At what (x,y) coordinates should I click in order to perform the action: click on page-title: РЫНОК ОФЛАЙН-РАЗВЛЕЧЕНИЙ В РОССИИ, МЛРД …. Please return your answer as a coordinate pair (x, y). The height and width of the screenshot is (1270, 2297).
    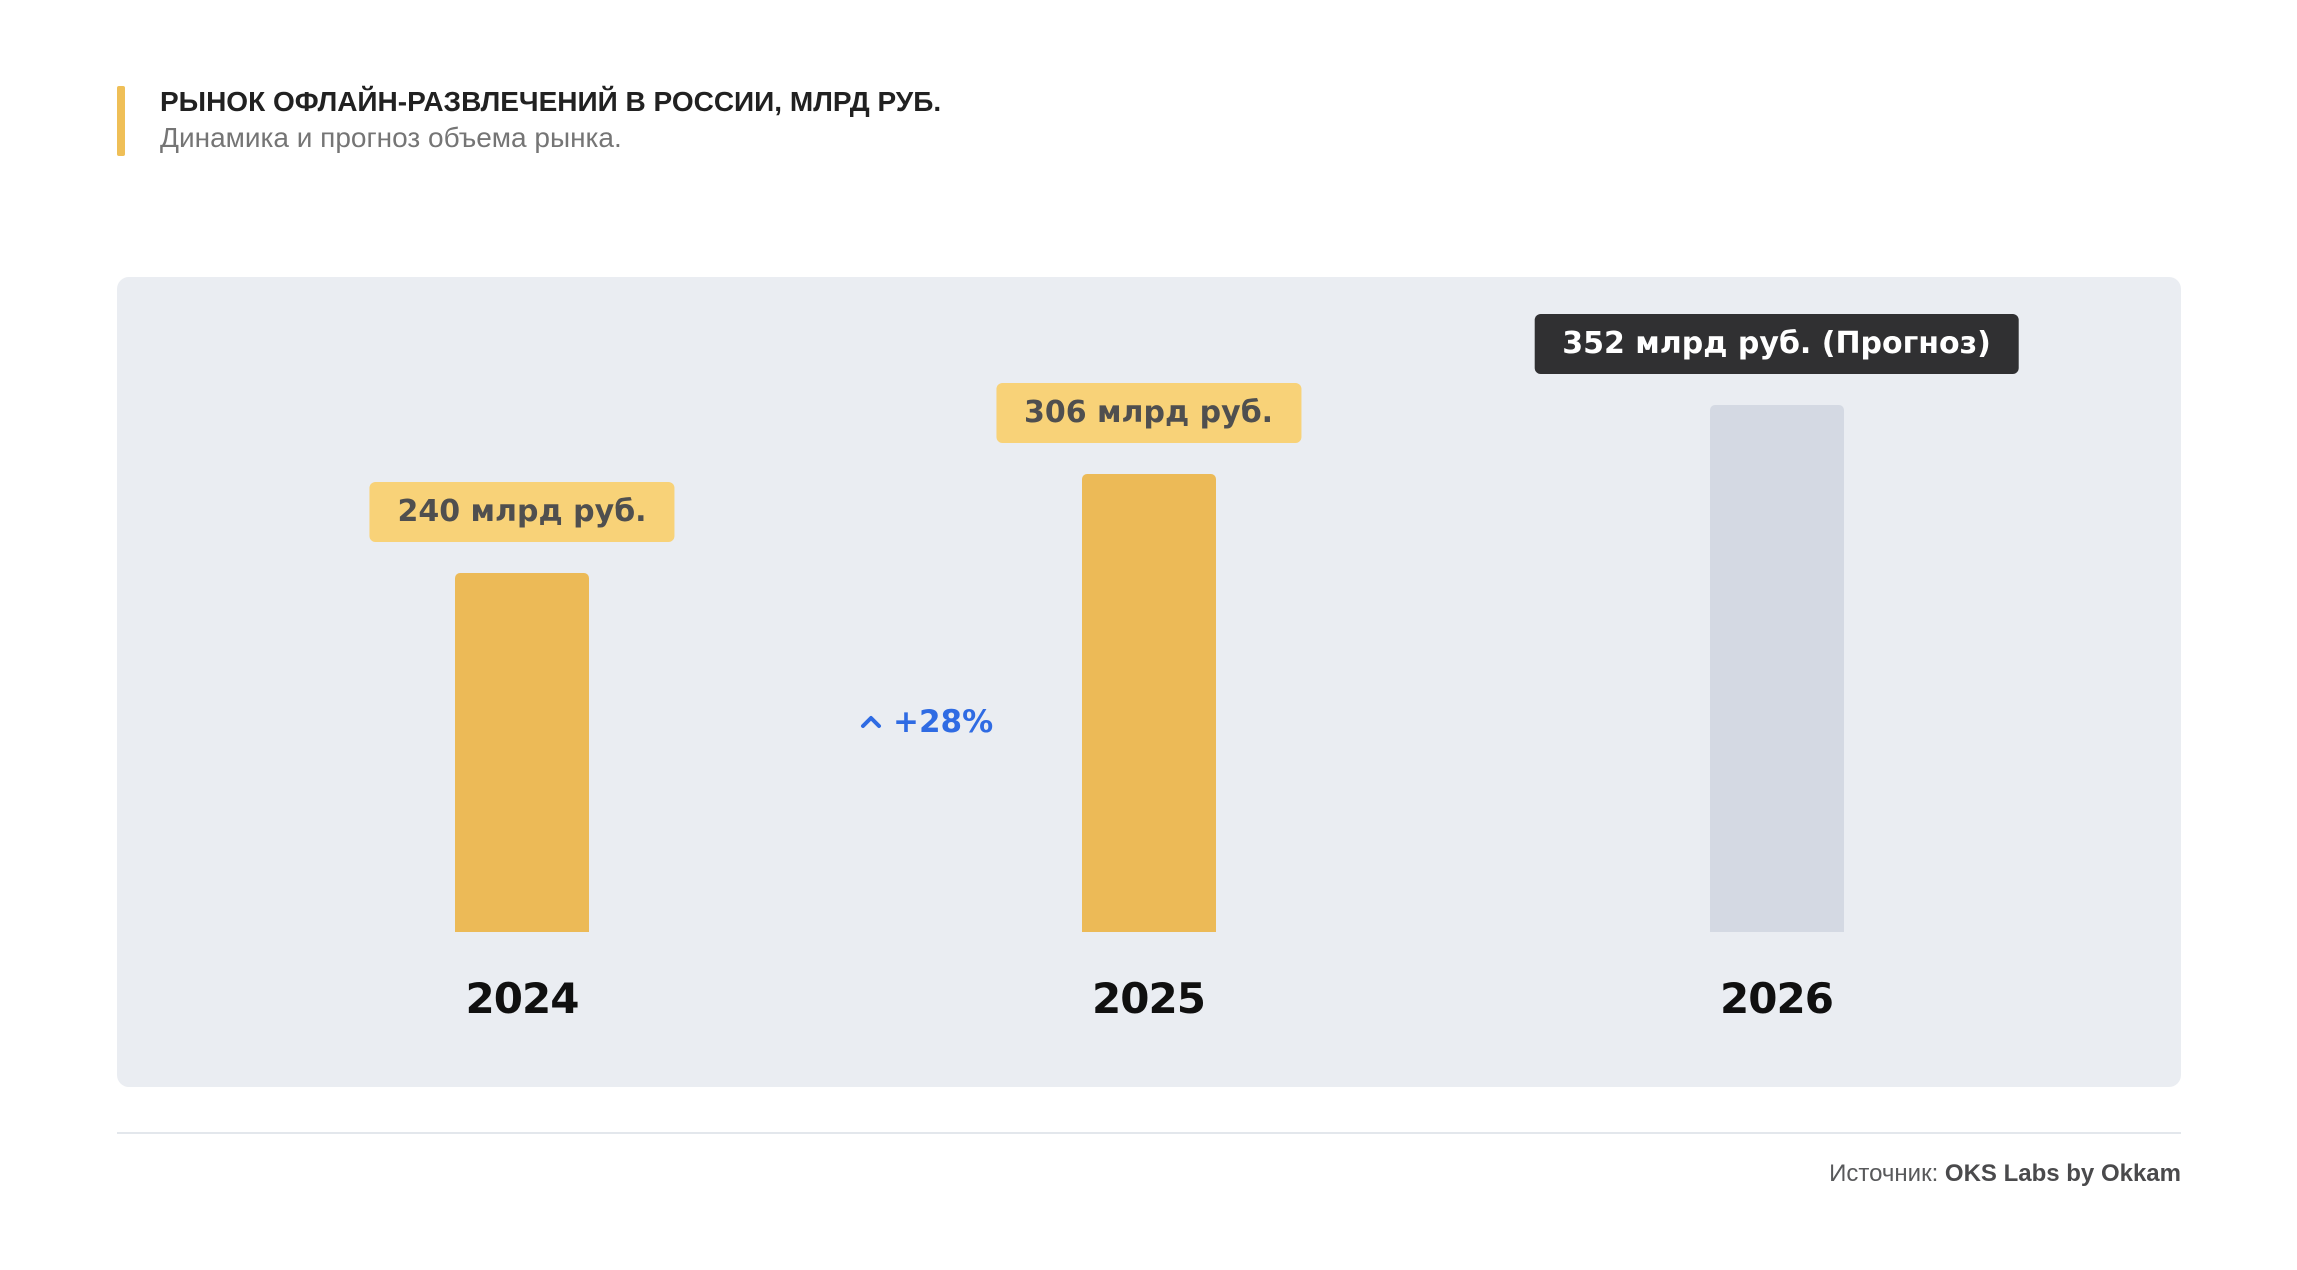
    Looking at the image, I should click on (551, 101).